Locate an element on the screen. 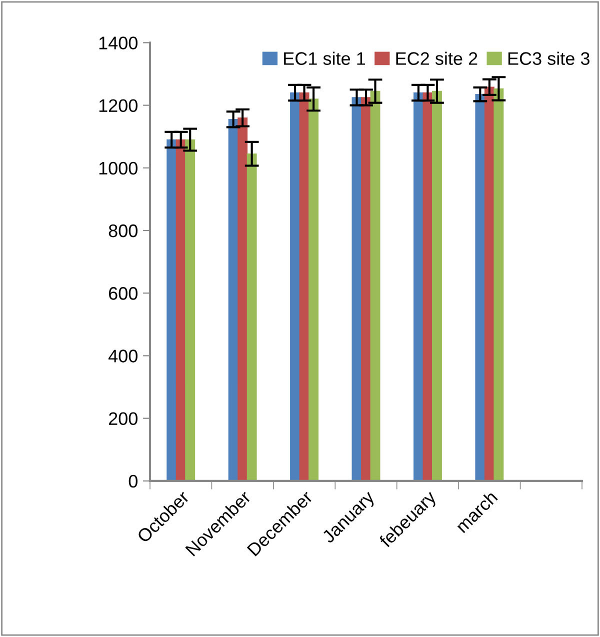  legend-label: EC1 site 1 is located at coordinates (325, 58).